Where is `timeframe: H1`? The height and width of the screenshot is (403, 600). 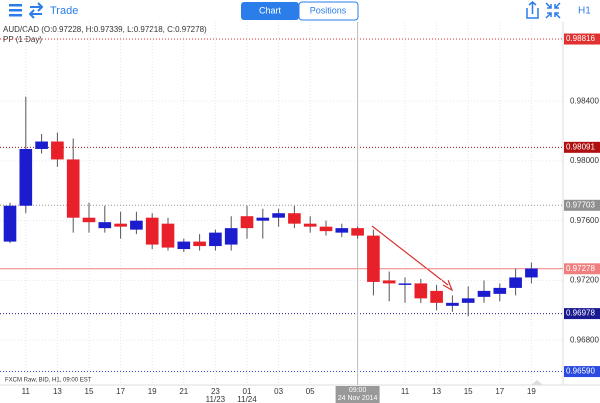
timeframe: H1 is located at coordinates (584, 11).